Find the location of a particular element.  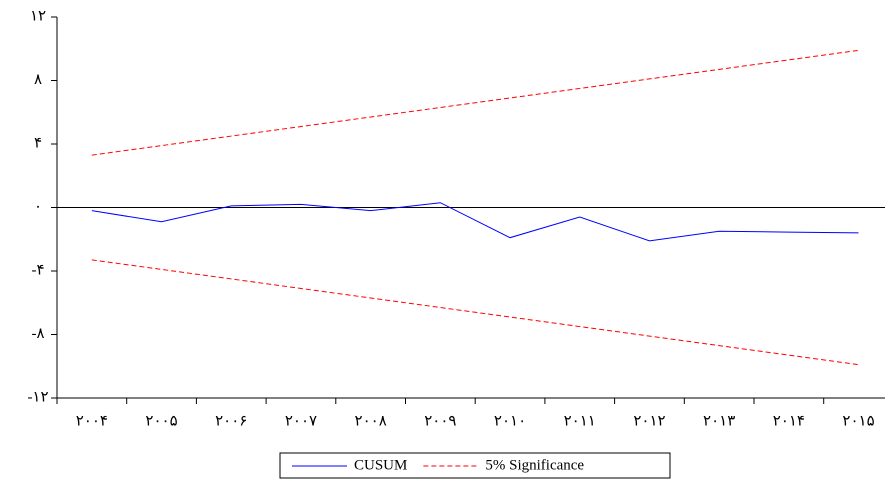

x-tick-label: ۲۰۰۷ is located at coordinates (301, 421).